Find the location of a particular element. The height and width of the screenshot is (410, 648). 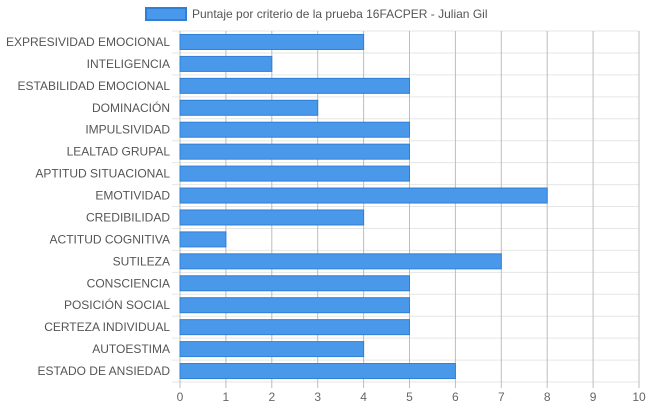

x-tick-label: 4 is located at coordinates (363, 397).